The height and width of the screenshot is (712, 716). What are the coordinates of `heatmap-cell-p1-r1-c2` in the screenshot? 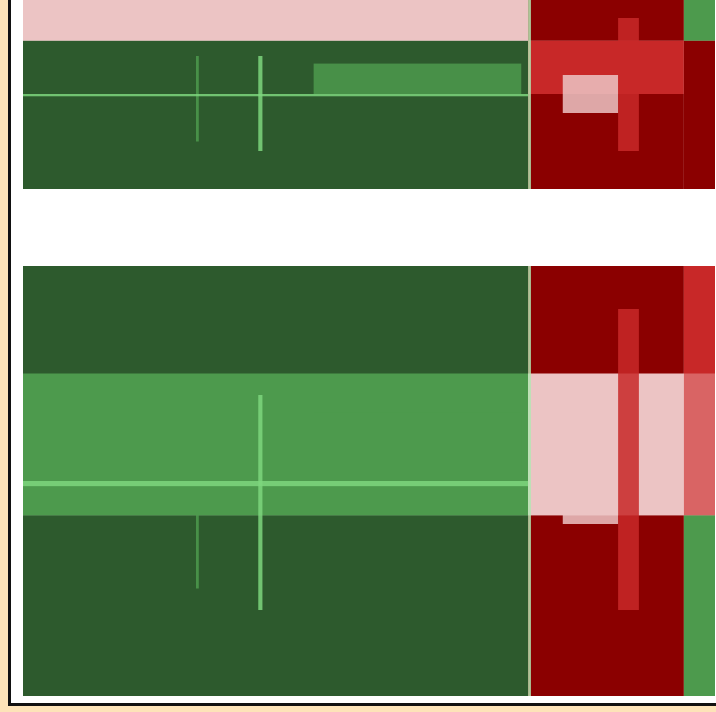 It's located at (699, 67).